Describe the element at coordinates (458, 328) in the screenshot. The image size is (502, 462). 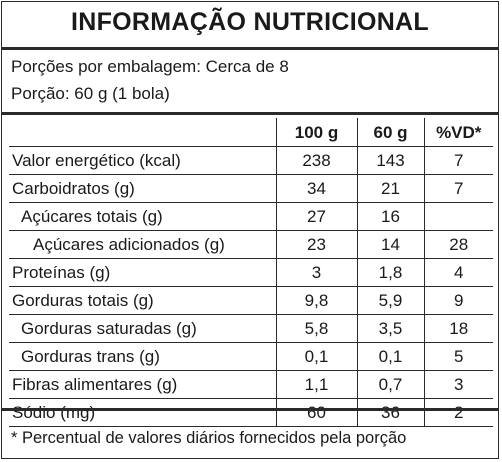
I see `value-vd: 18` at that location.